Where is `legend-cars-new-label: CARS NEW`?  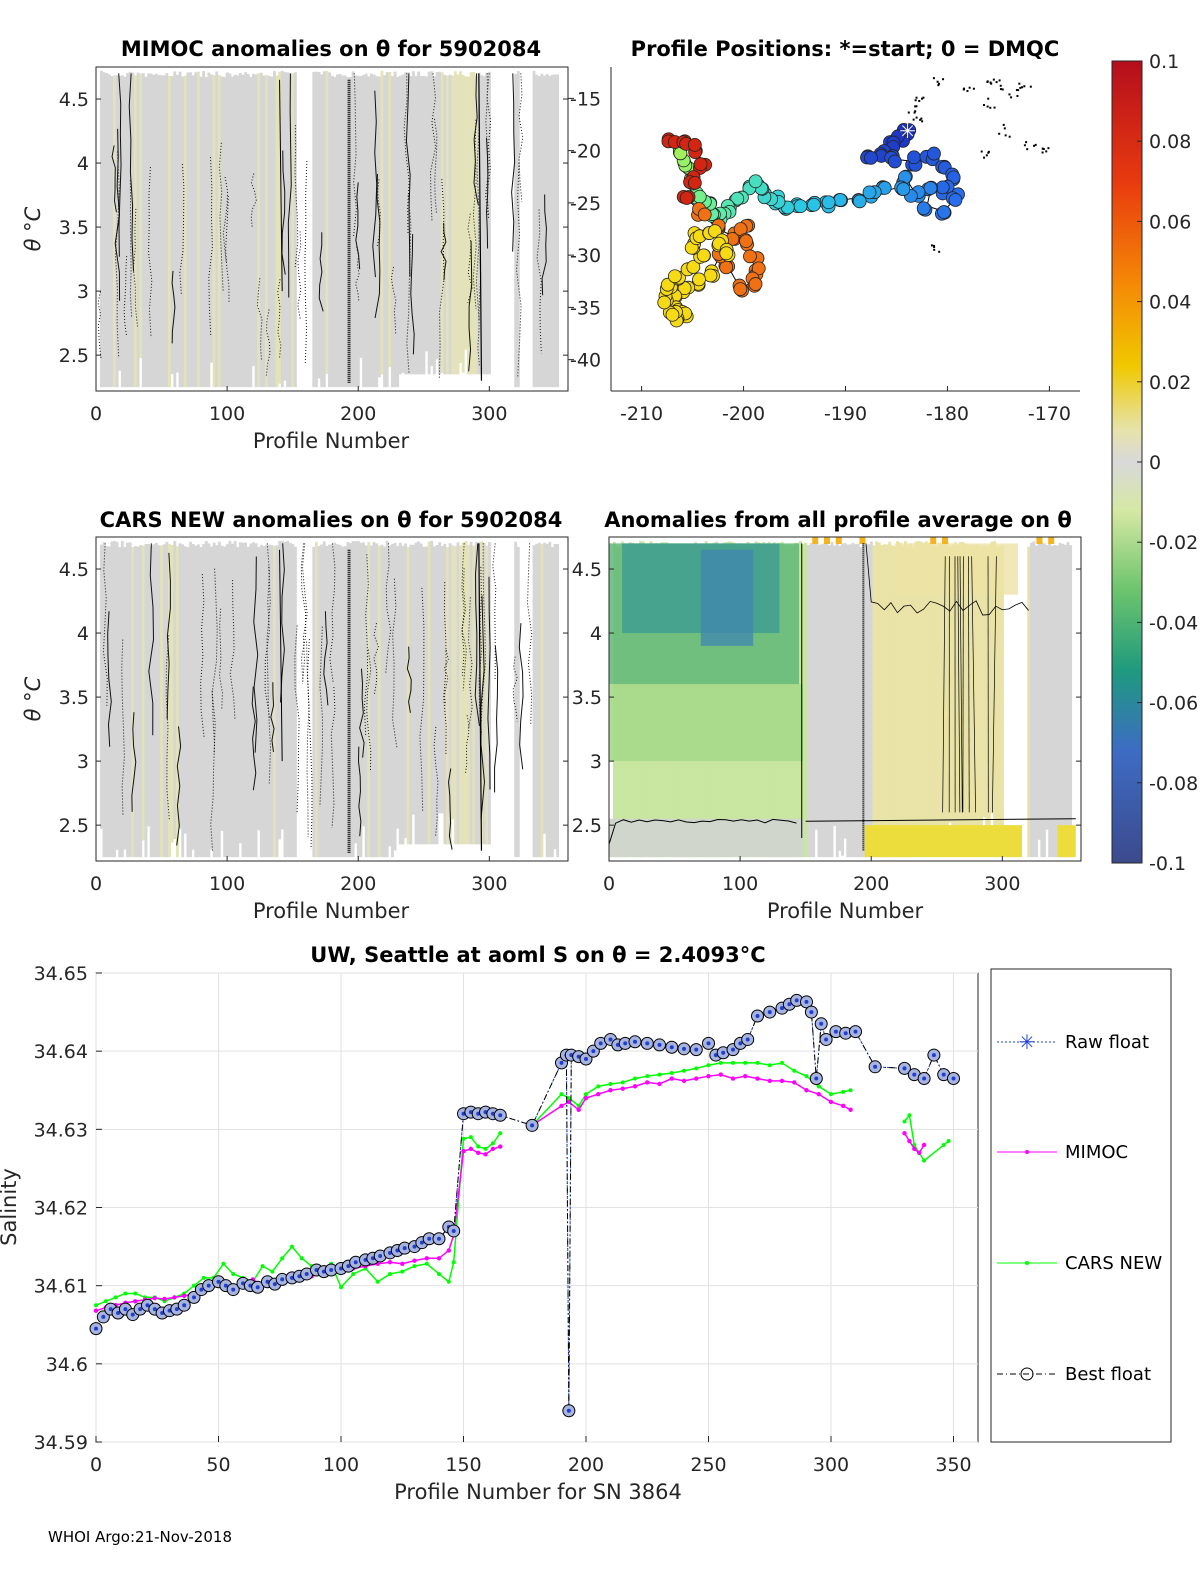 legend-cars-new-label: CARS NEW is located at coordinates (1113, 1263).